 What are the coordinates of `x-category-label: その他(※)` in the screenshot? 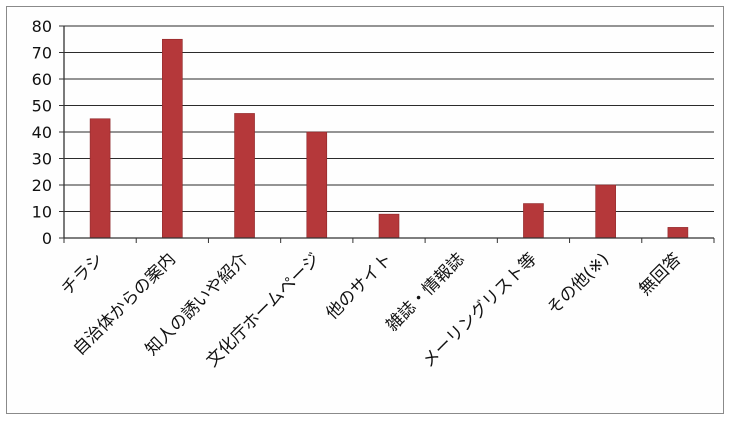 It's located at (579, 284).